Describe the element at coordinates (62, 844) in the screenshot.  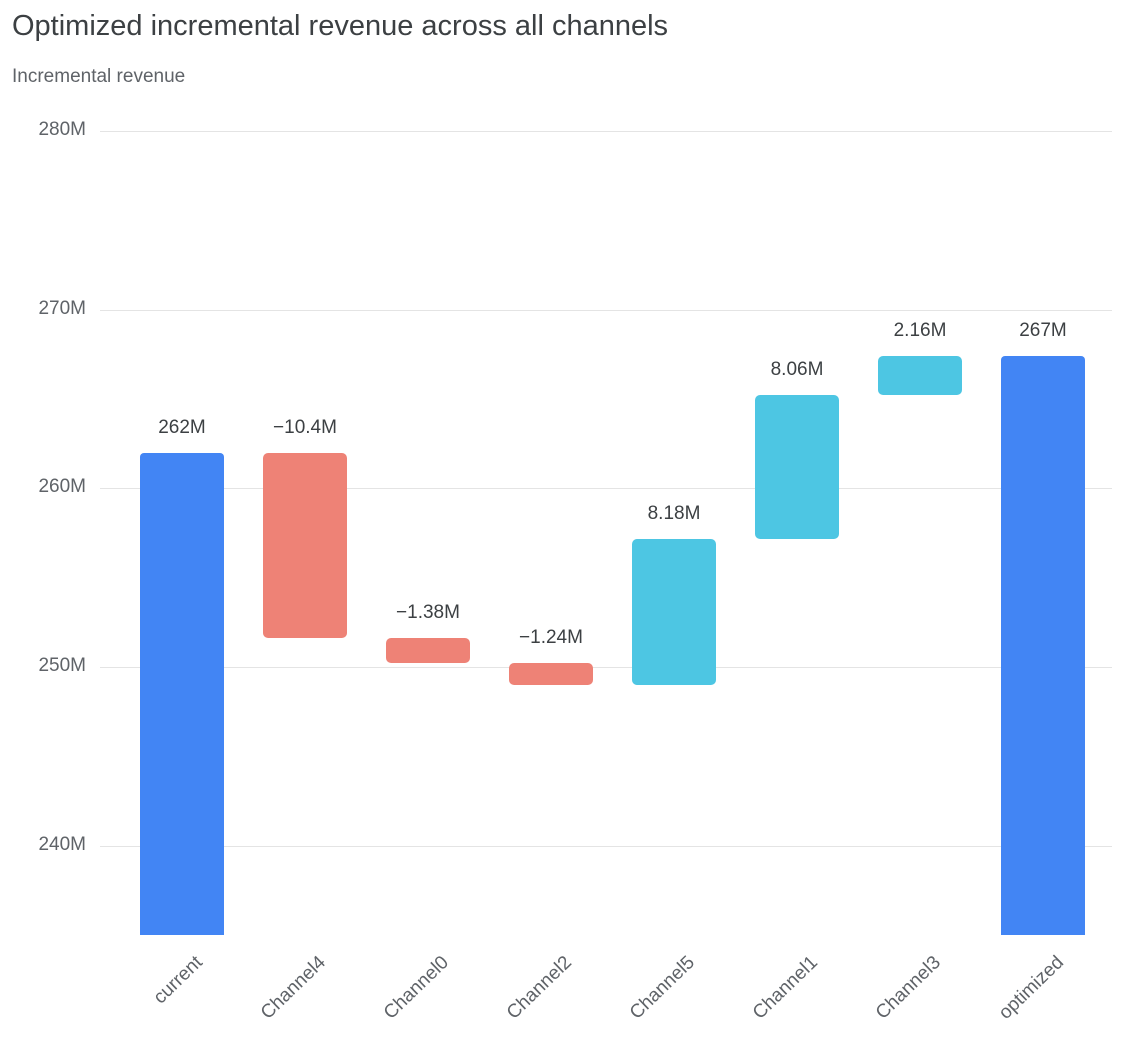
I see `y-axis-tick-label: 240M` at that location.